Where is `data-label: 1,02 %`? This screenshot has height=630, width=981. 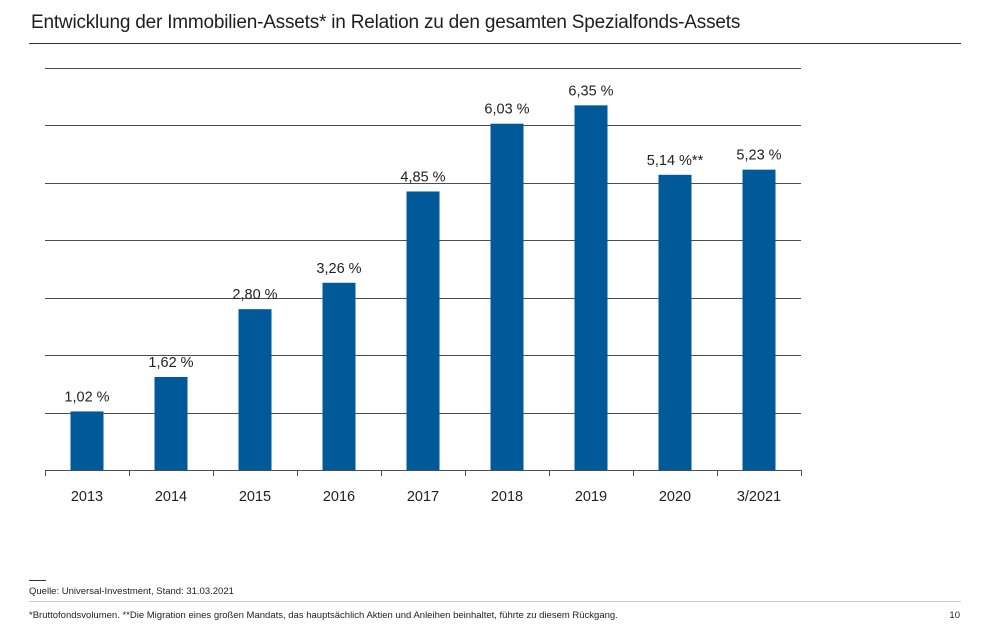 data-label: 1,02 % is located at coordinates (86, 397).